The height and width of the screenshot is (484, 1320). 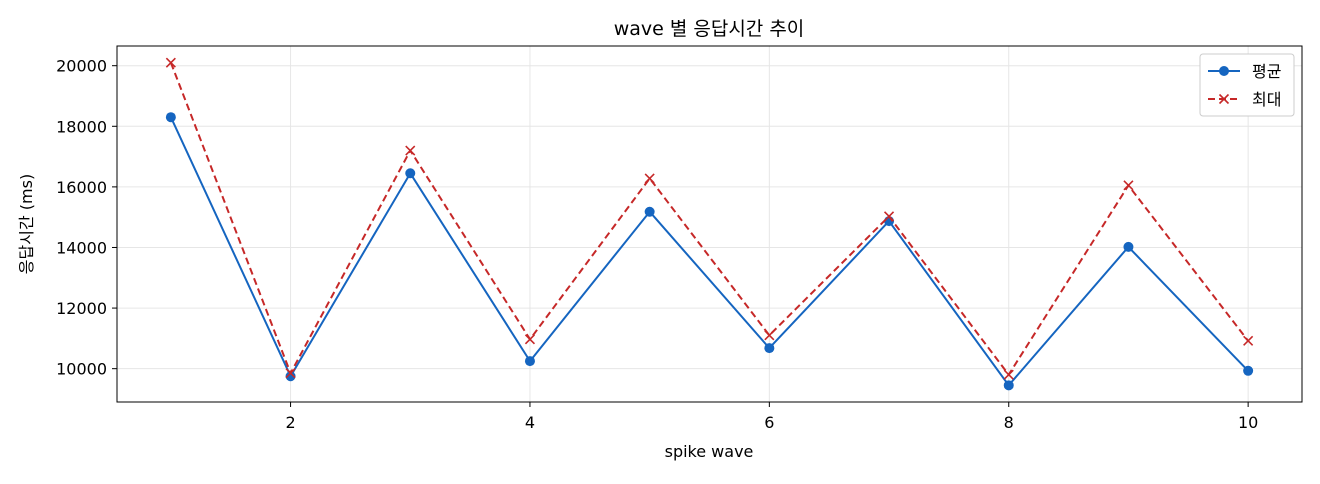 I want to click on legend-label-1: 평균, so click(x=1266, y=71).